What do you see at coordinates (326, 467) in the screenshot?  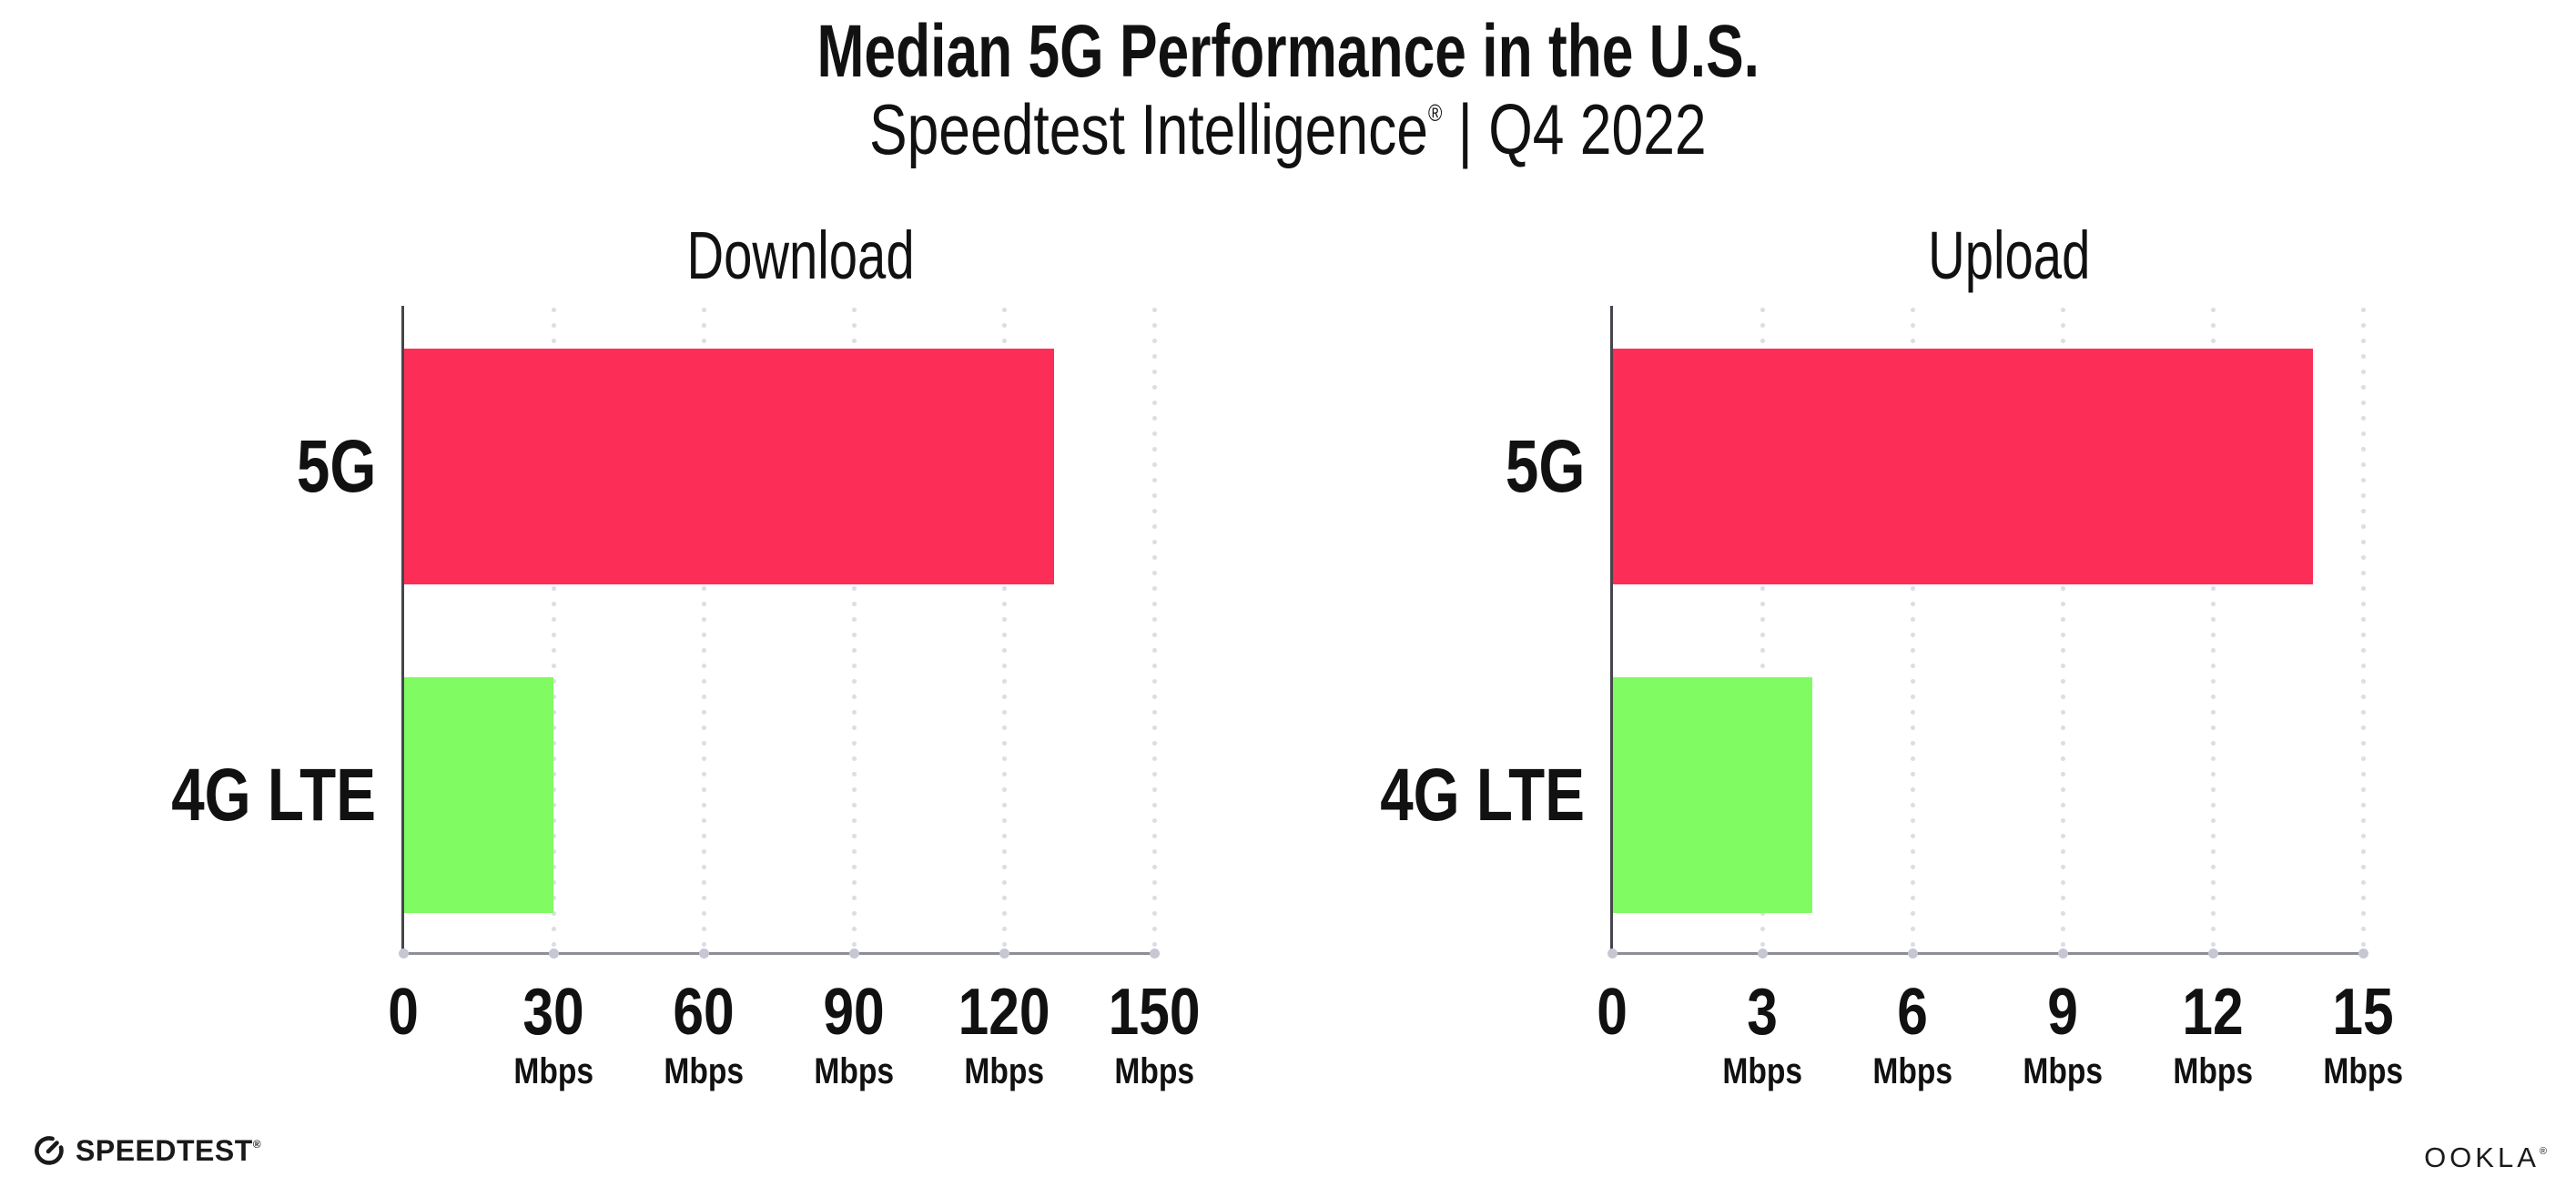 I see `category-label-5g: 5G` at bounding box center [326, 467].